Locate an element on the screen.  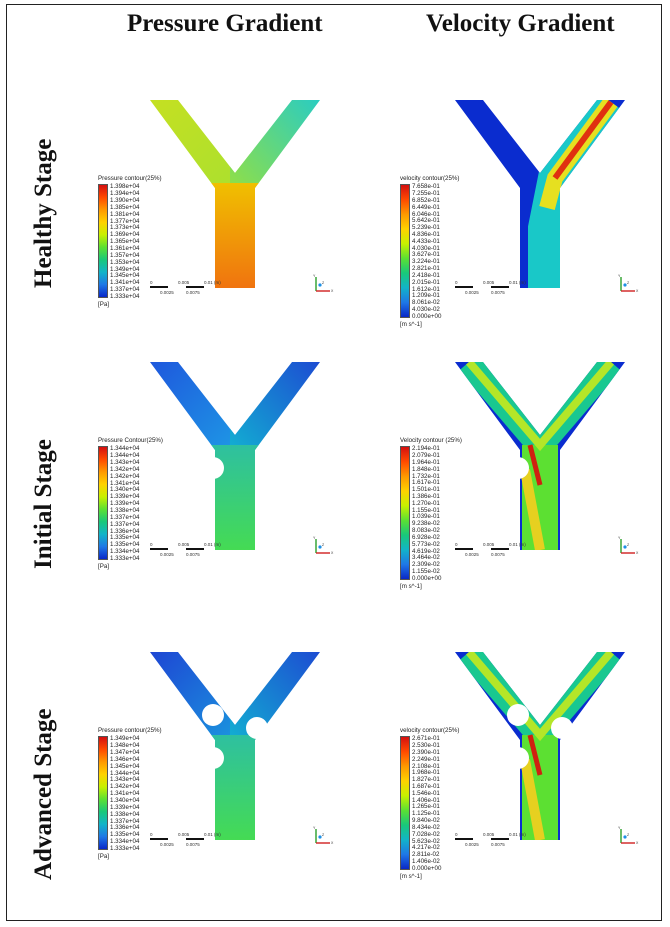
pressure-gradient-header: Pressure Gradient is located at coordinates (225, 23).